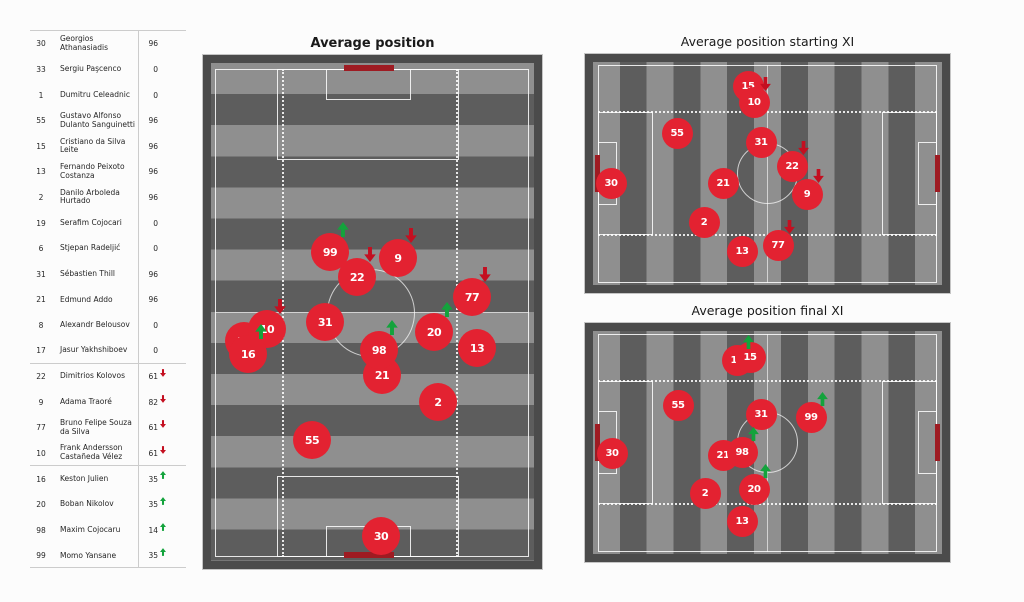 The image size is (1024, 602). I want to click on player-row: 20 Boban Nikolov 35, so click(108, 505).